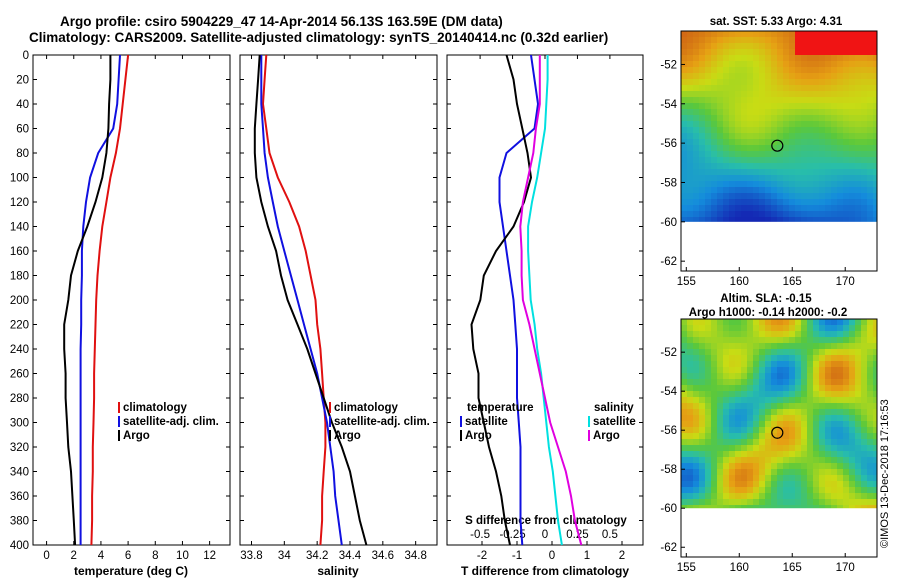  Describe the element at coordinates (501, 300) in the screenshot. I see `tdiff-argo-line` at that location.